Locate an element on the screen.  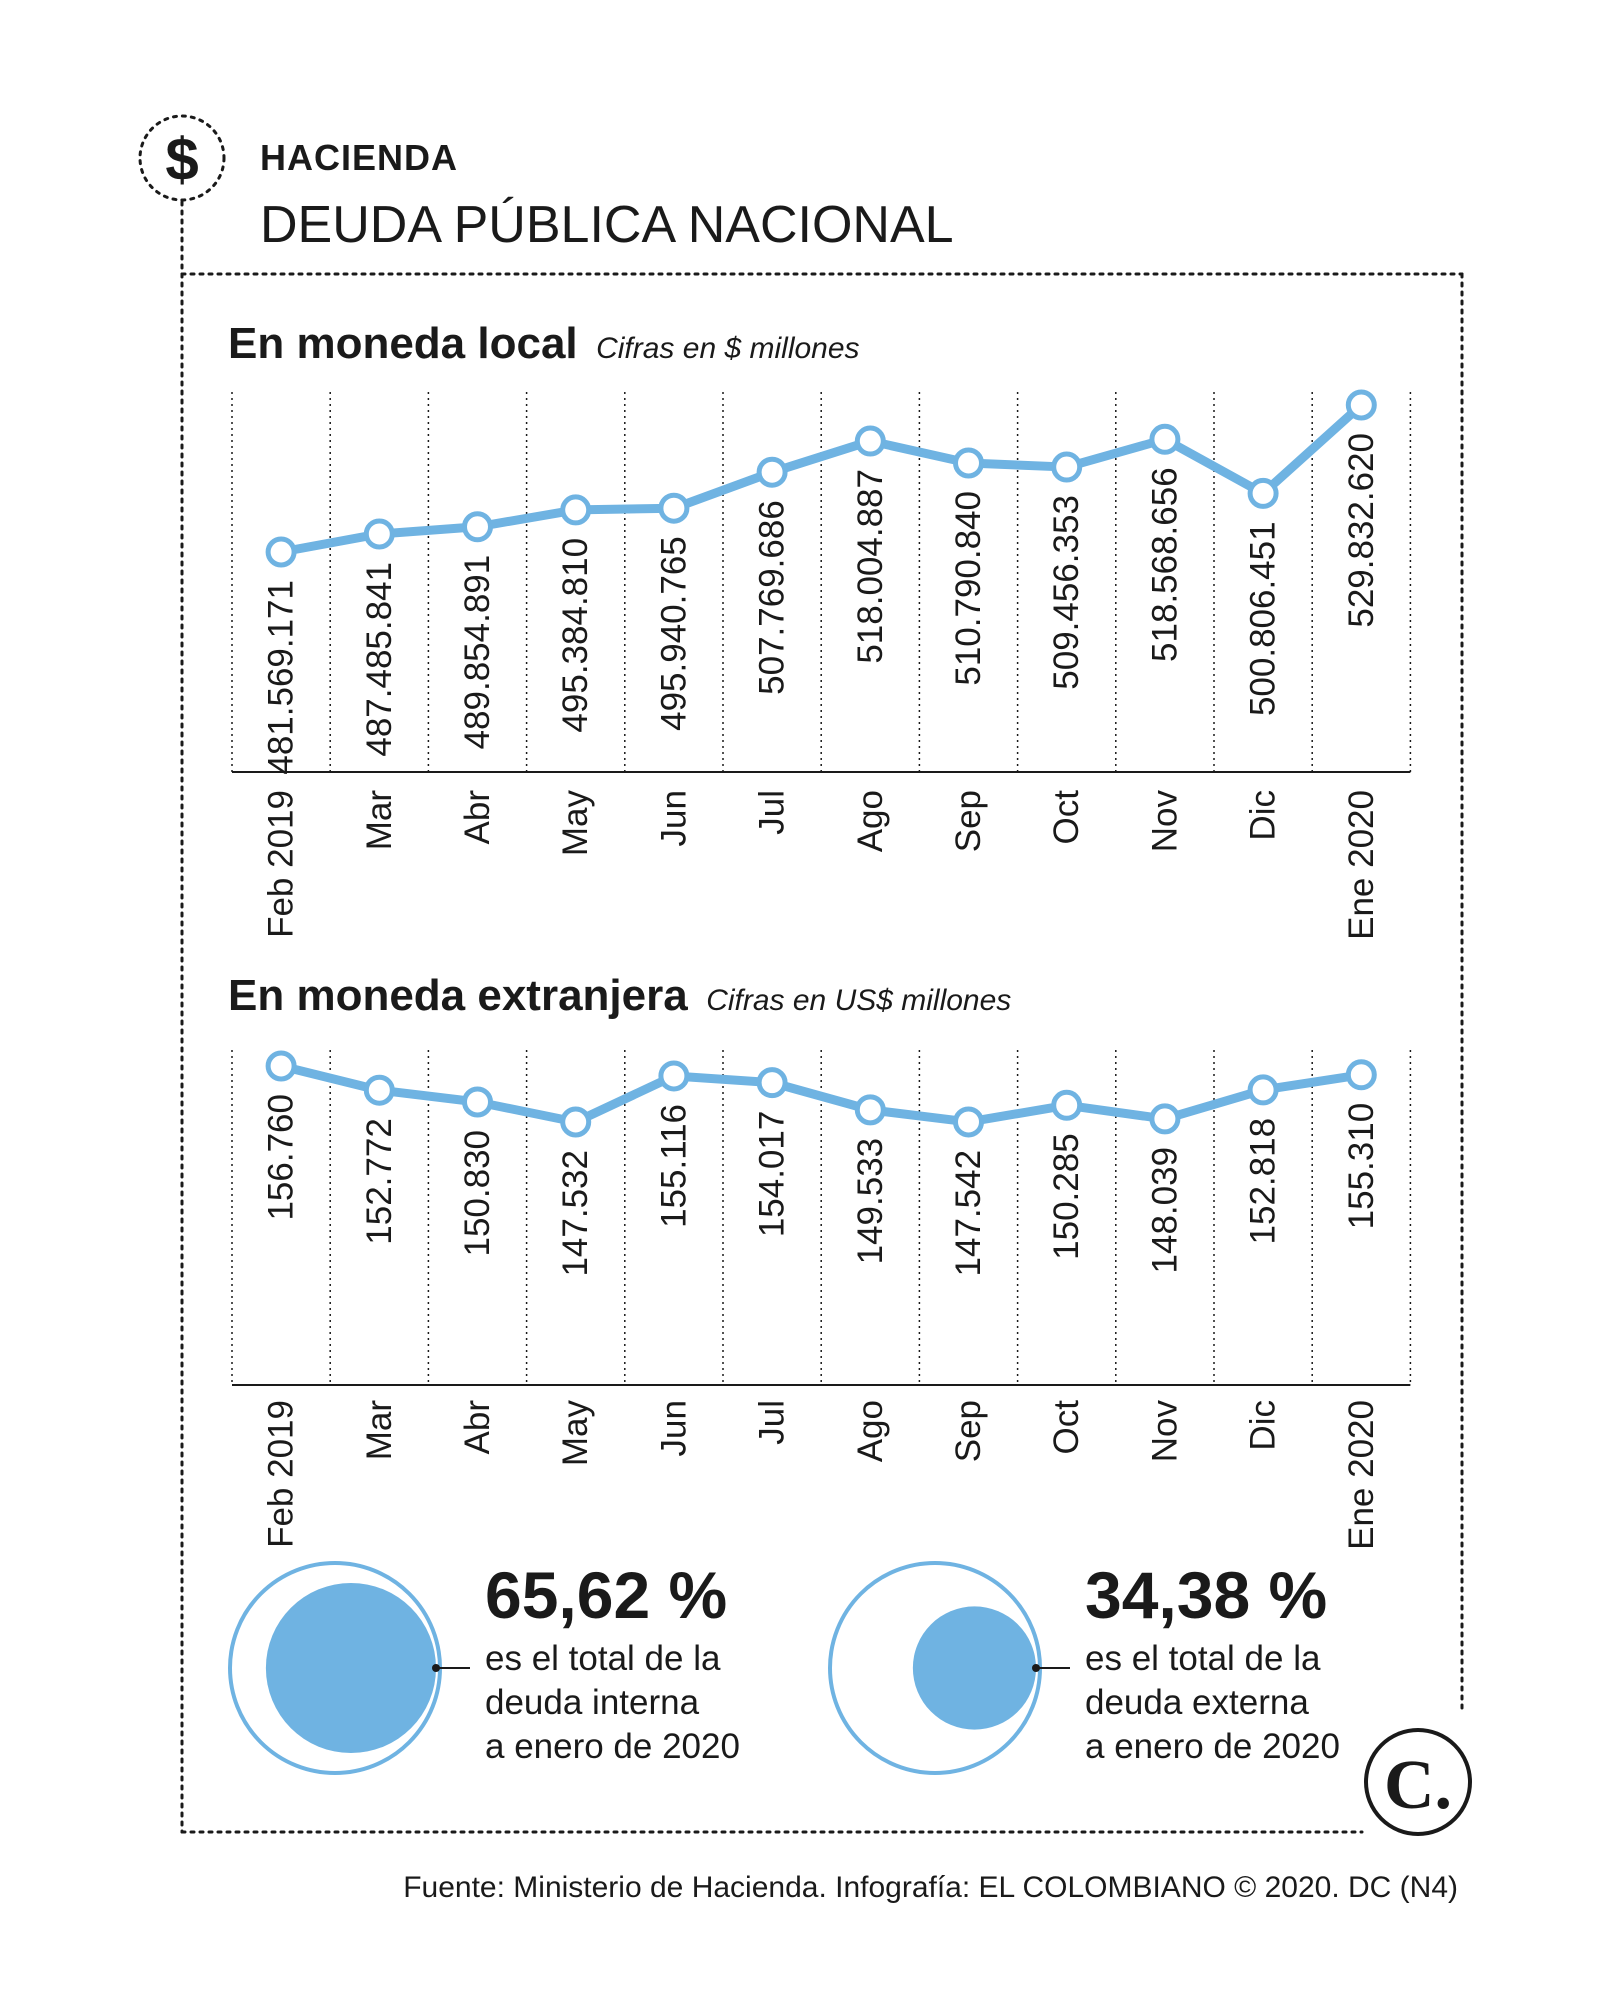
data-label: 481.569.171 is located at coordinates (281, 677).